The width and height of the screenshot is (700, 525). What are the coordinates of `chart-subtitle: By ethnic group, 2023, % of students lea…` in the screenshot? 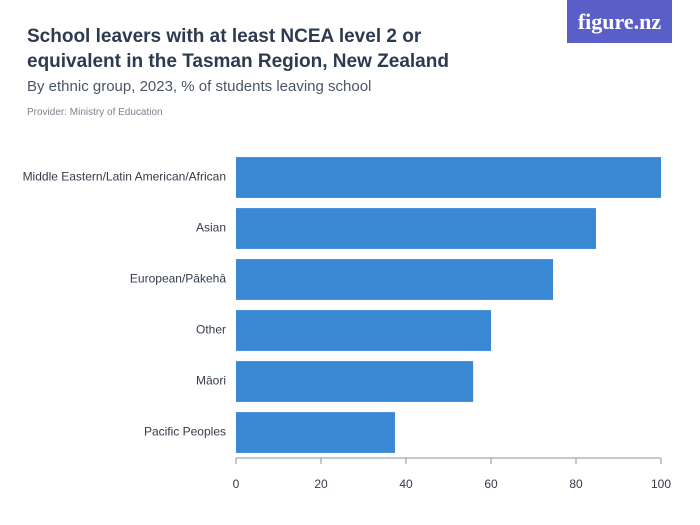 It's located at (199, 86).